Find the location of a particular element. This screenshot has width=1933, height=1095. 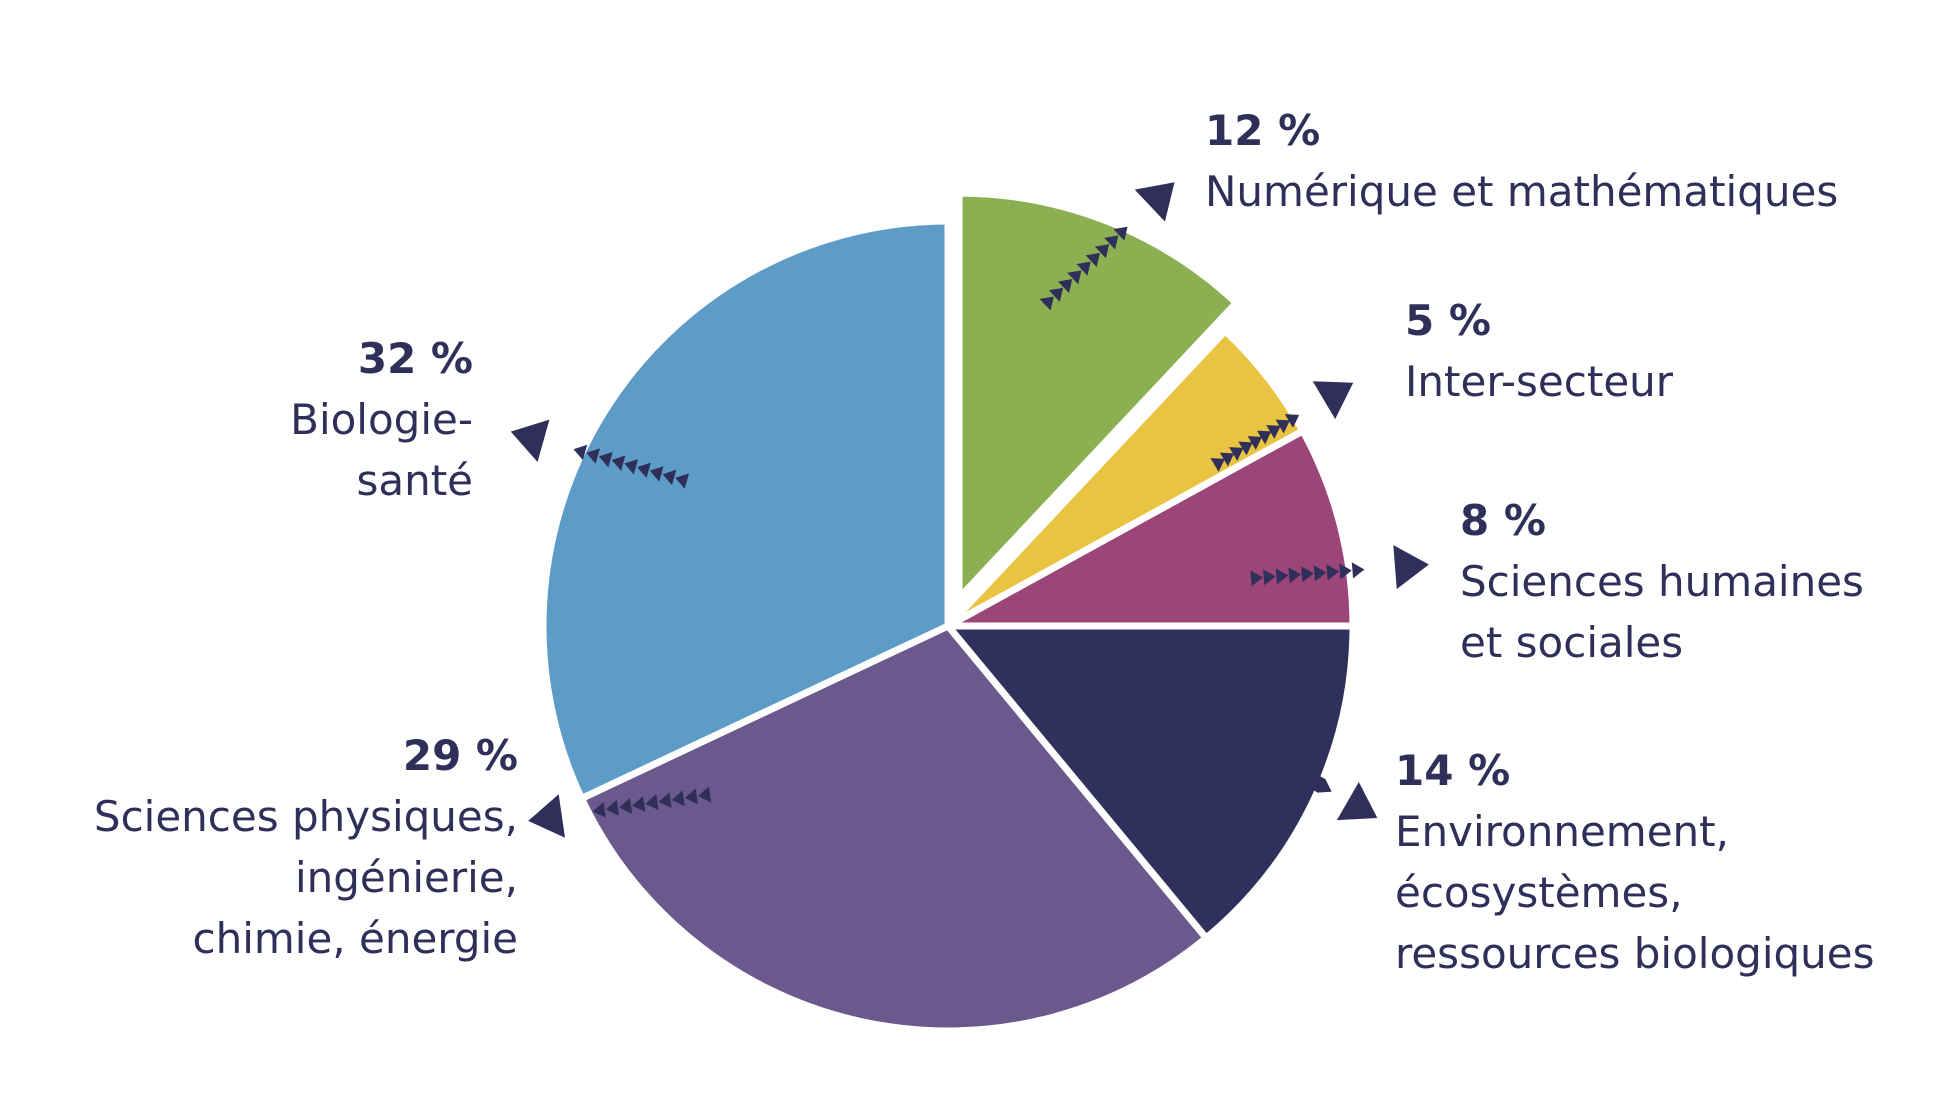

label-biologie-sante: 32 % Biologie- santé is located at coordinates (381, 419).